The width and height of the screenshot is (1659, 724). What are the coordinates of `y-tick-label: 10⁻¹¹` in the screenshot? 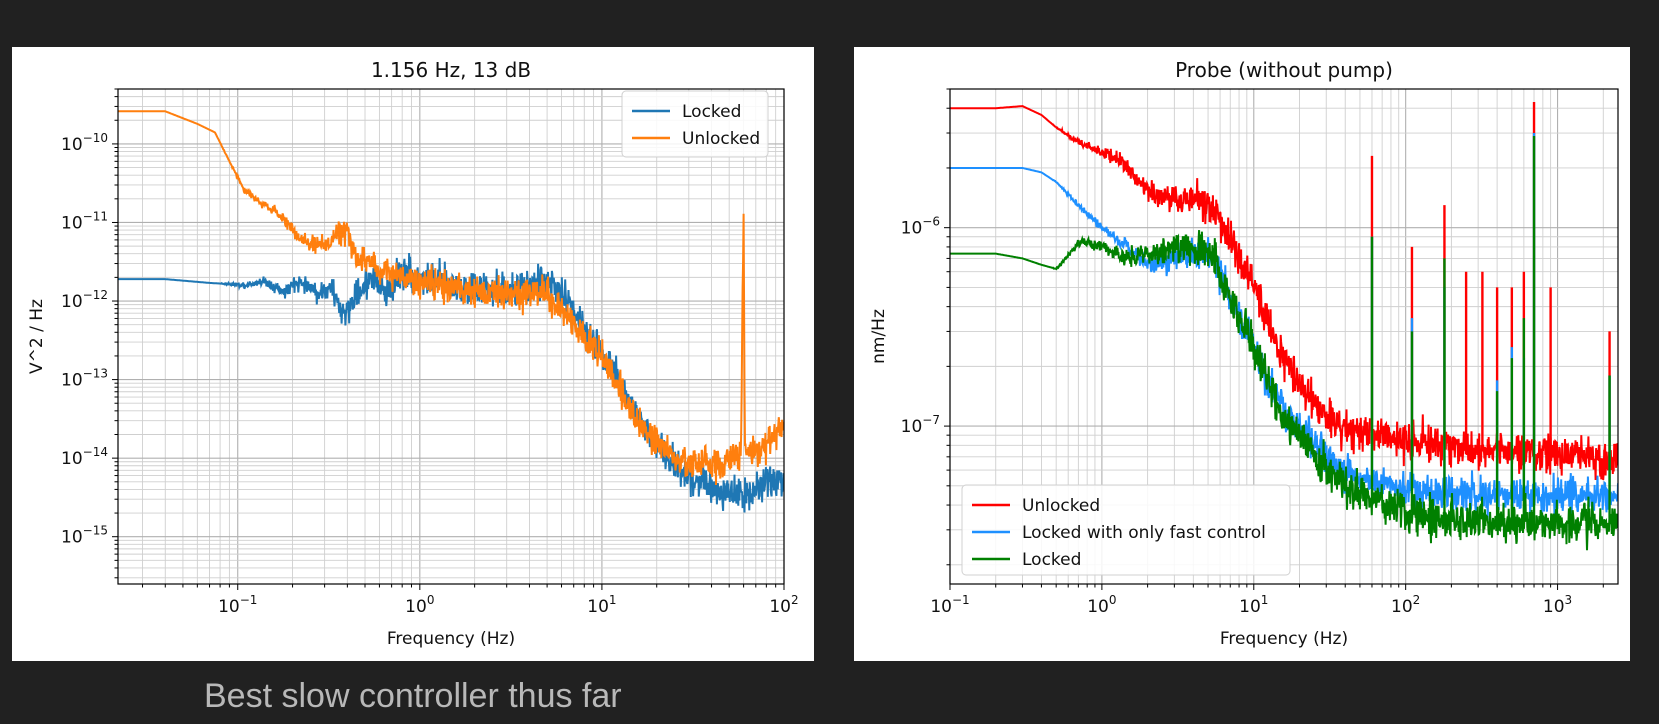 It's located at (84, 221).